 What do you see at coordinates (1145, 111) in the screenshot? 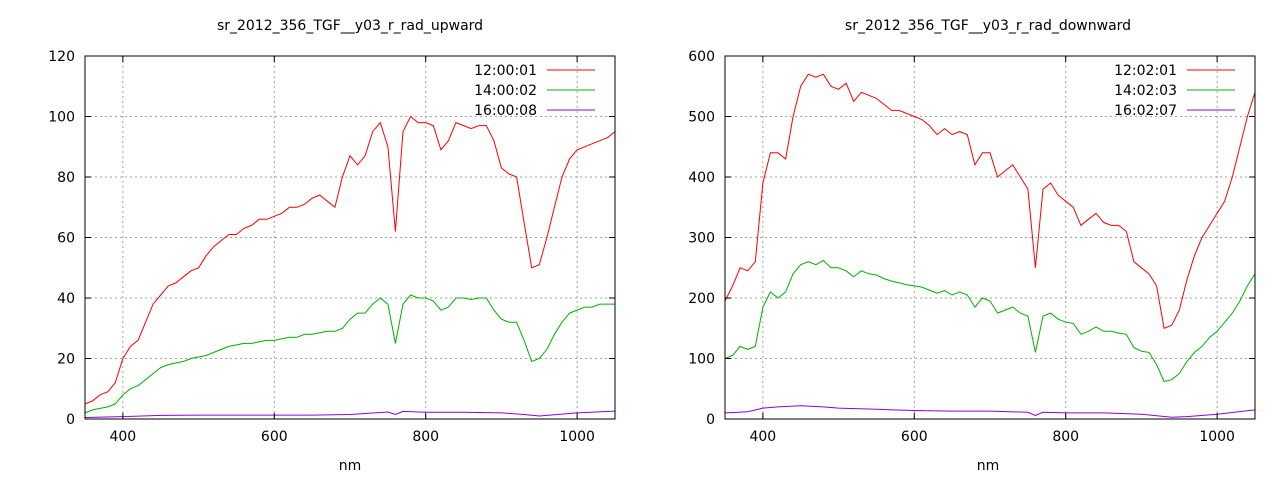
I see `legend-label: 16:02:07` at bounding box center [1145, 111].